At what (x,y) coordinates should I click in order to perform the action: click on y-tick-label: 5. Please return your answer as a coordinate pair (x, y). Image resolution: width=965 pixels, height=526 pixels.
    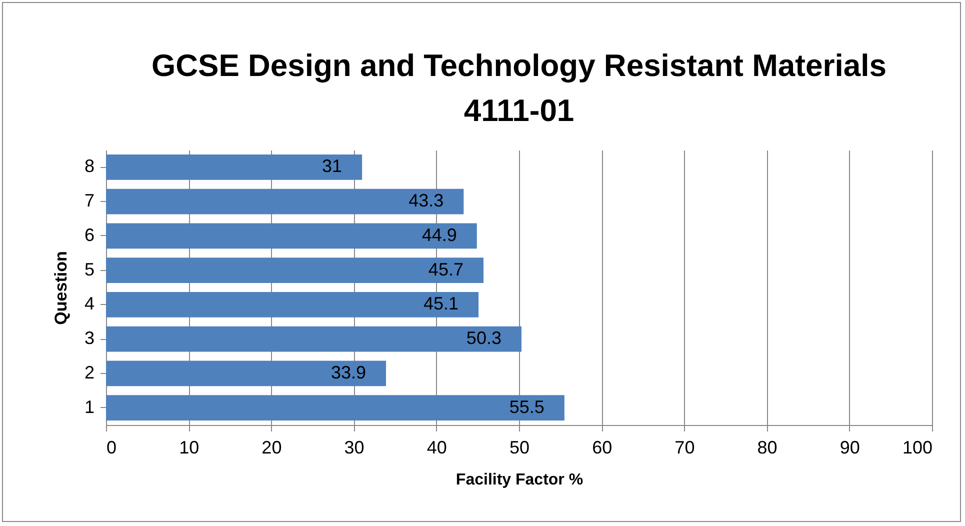
    Looking at the image, I should click on (89, 269).